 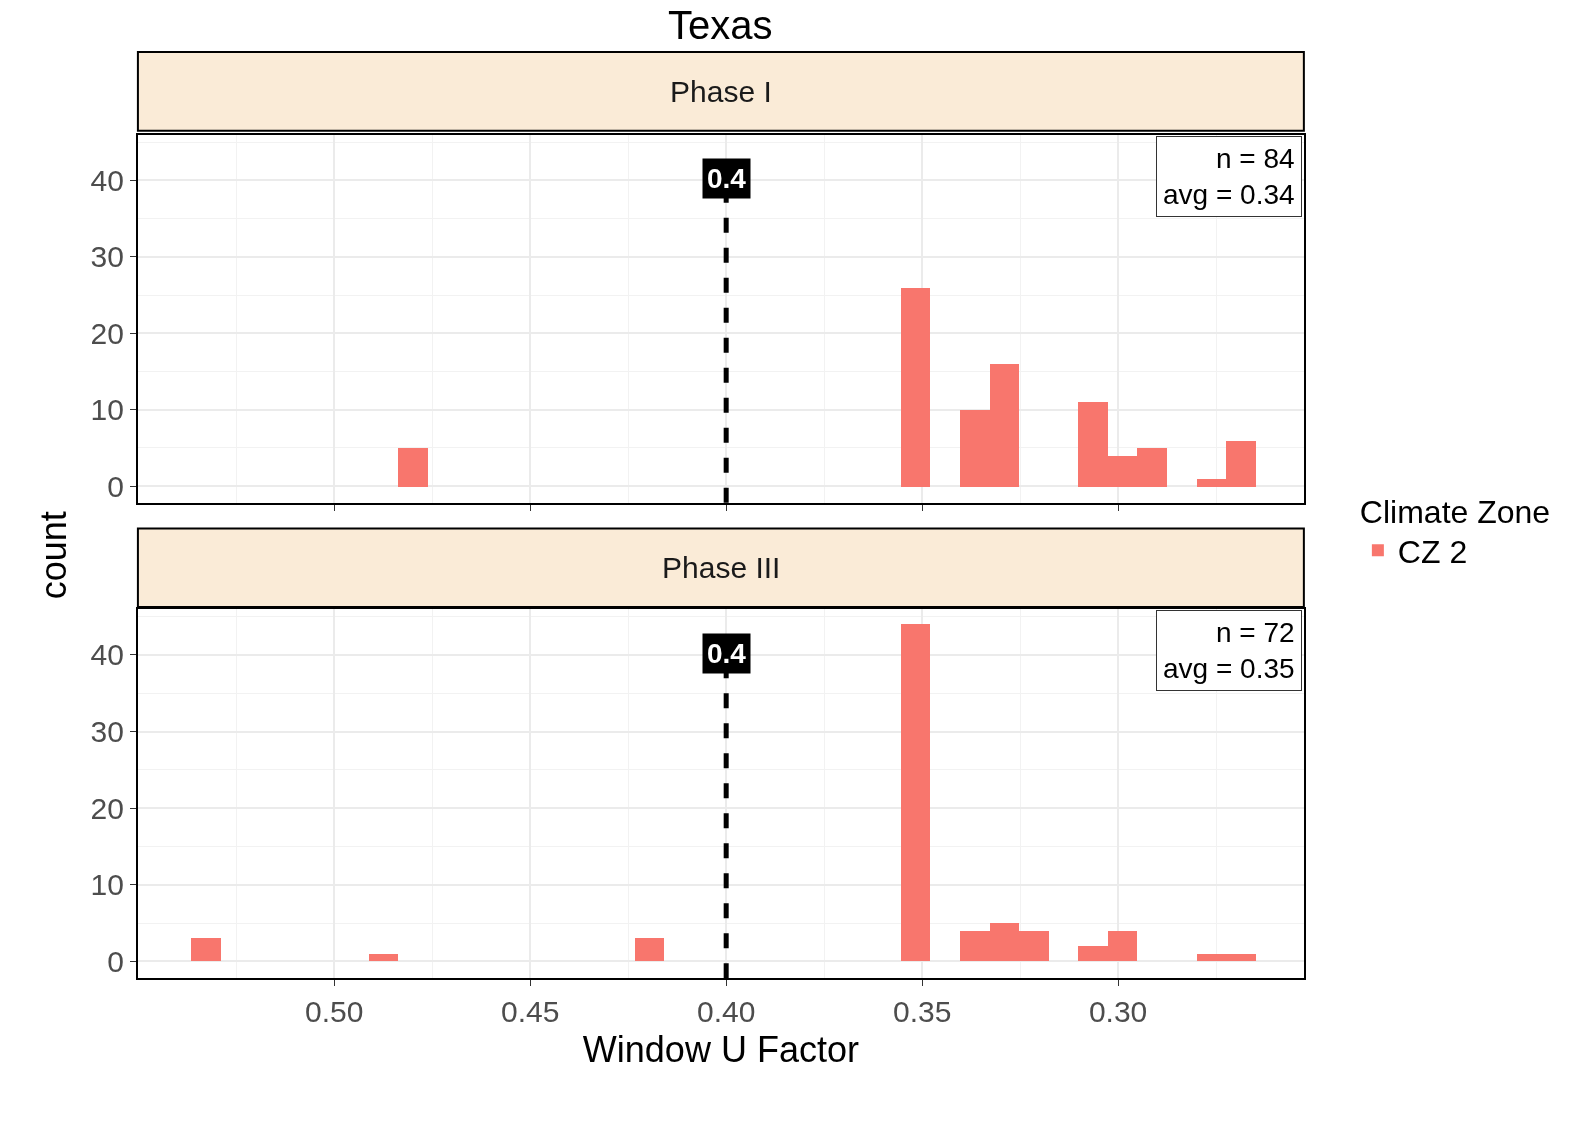 I want to click on x-tick-label: 0.40, so click(x=726, y=1012).